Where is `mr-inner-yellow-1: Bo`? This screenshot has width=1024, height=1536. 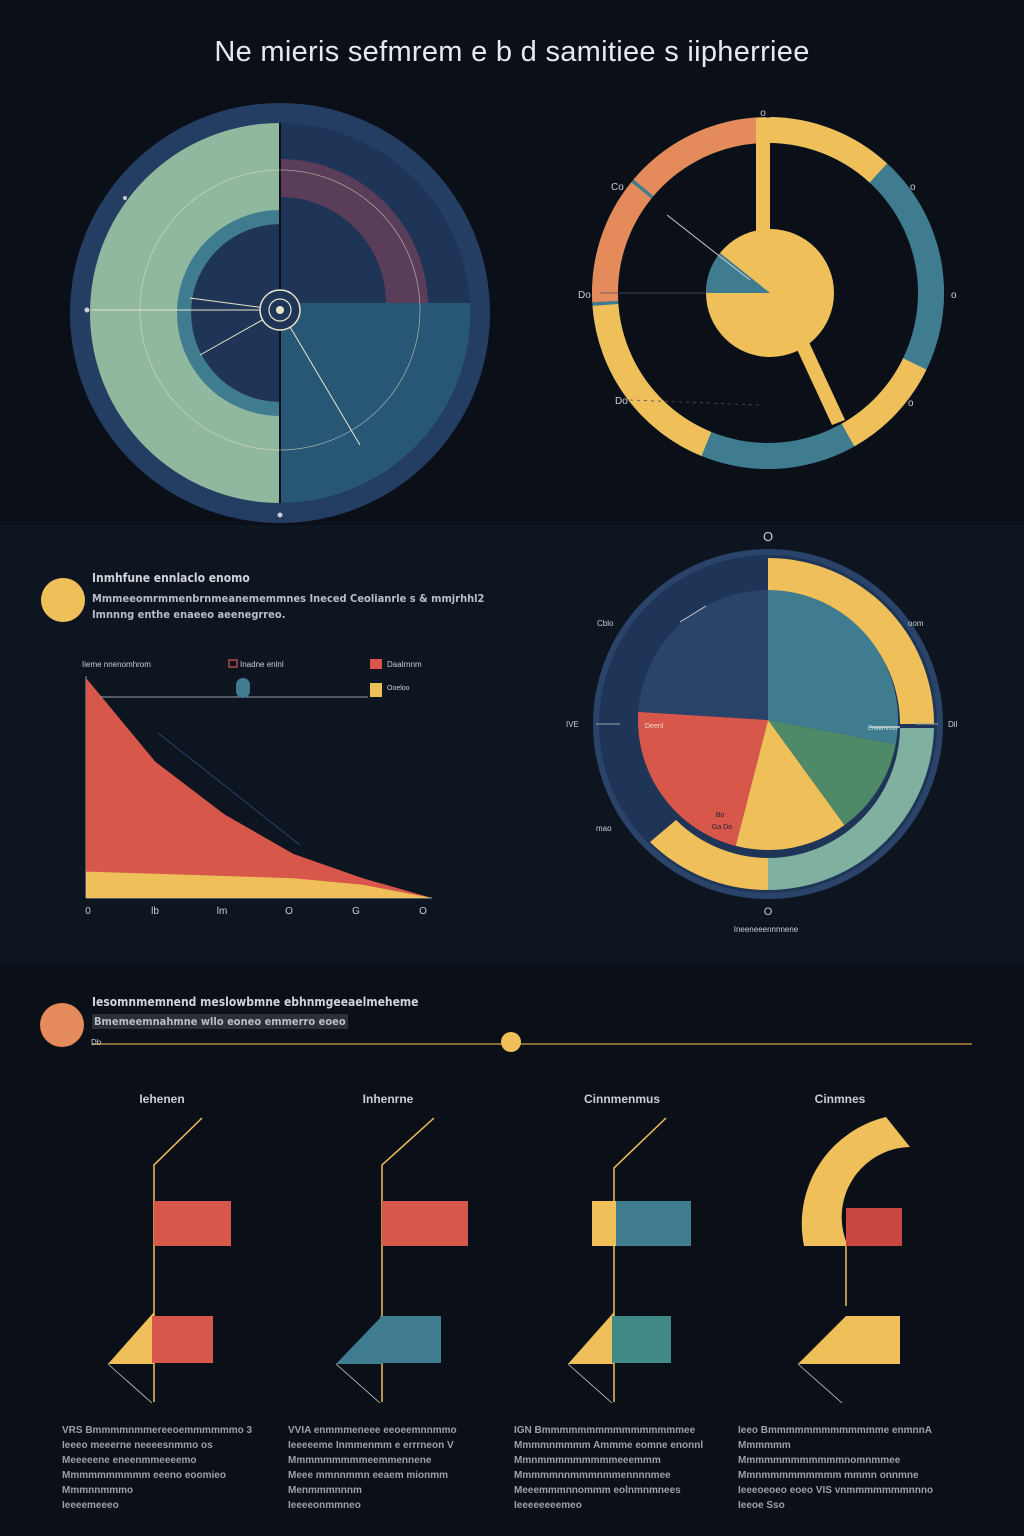
mr-inner-yellow-1: Bo is located at coordinates (720, 815).